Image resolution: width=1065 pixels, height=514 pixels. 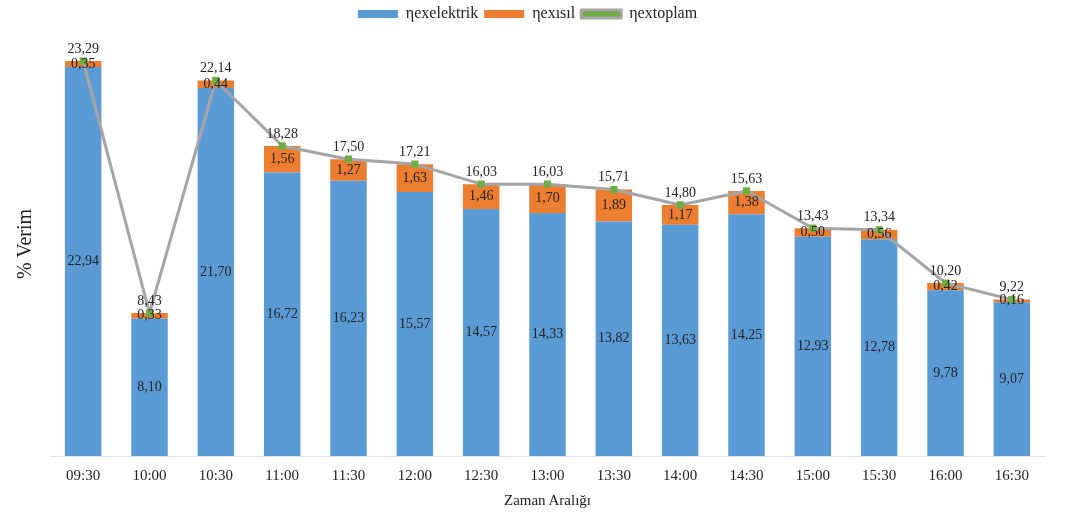 I want to click on data-label: 8,43, so click(x=149, y=300).